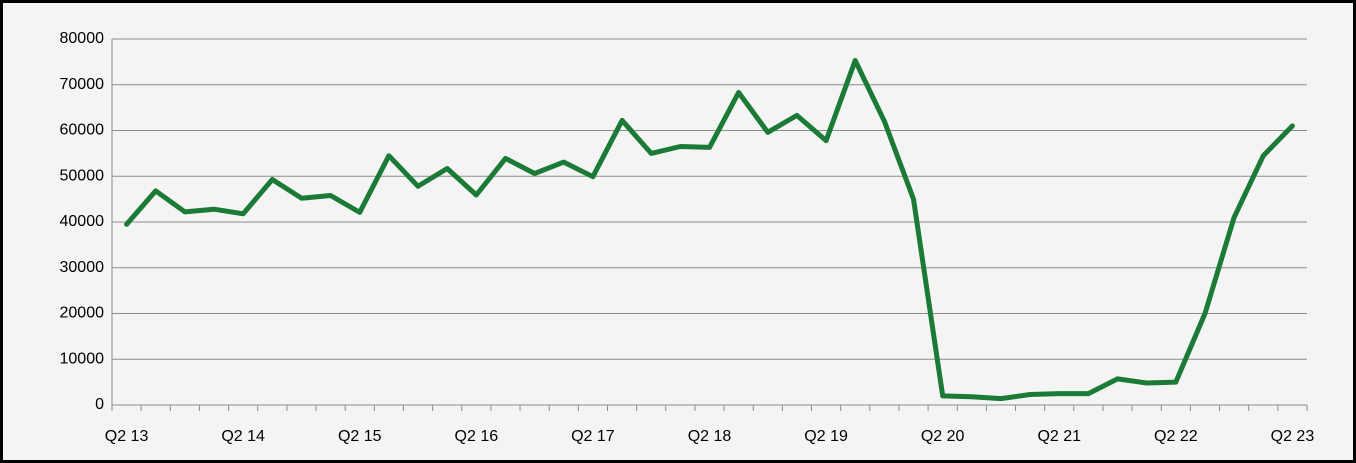 The width and height of the screenshot is (1356, 463). What do you see at coordinates (127, 436) in the screenshot?
I see `x-tick-label: Q2 13` at bounding box center [127, 436].